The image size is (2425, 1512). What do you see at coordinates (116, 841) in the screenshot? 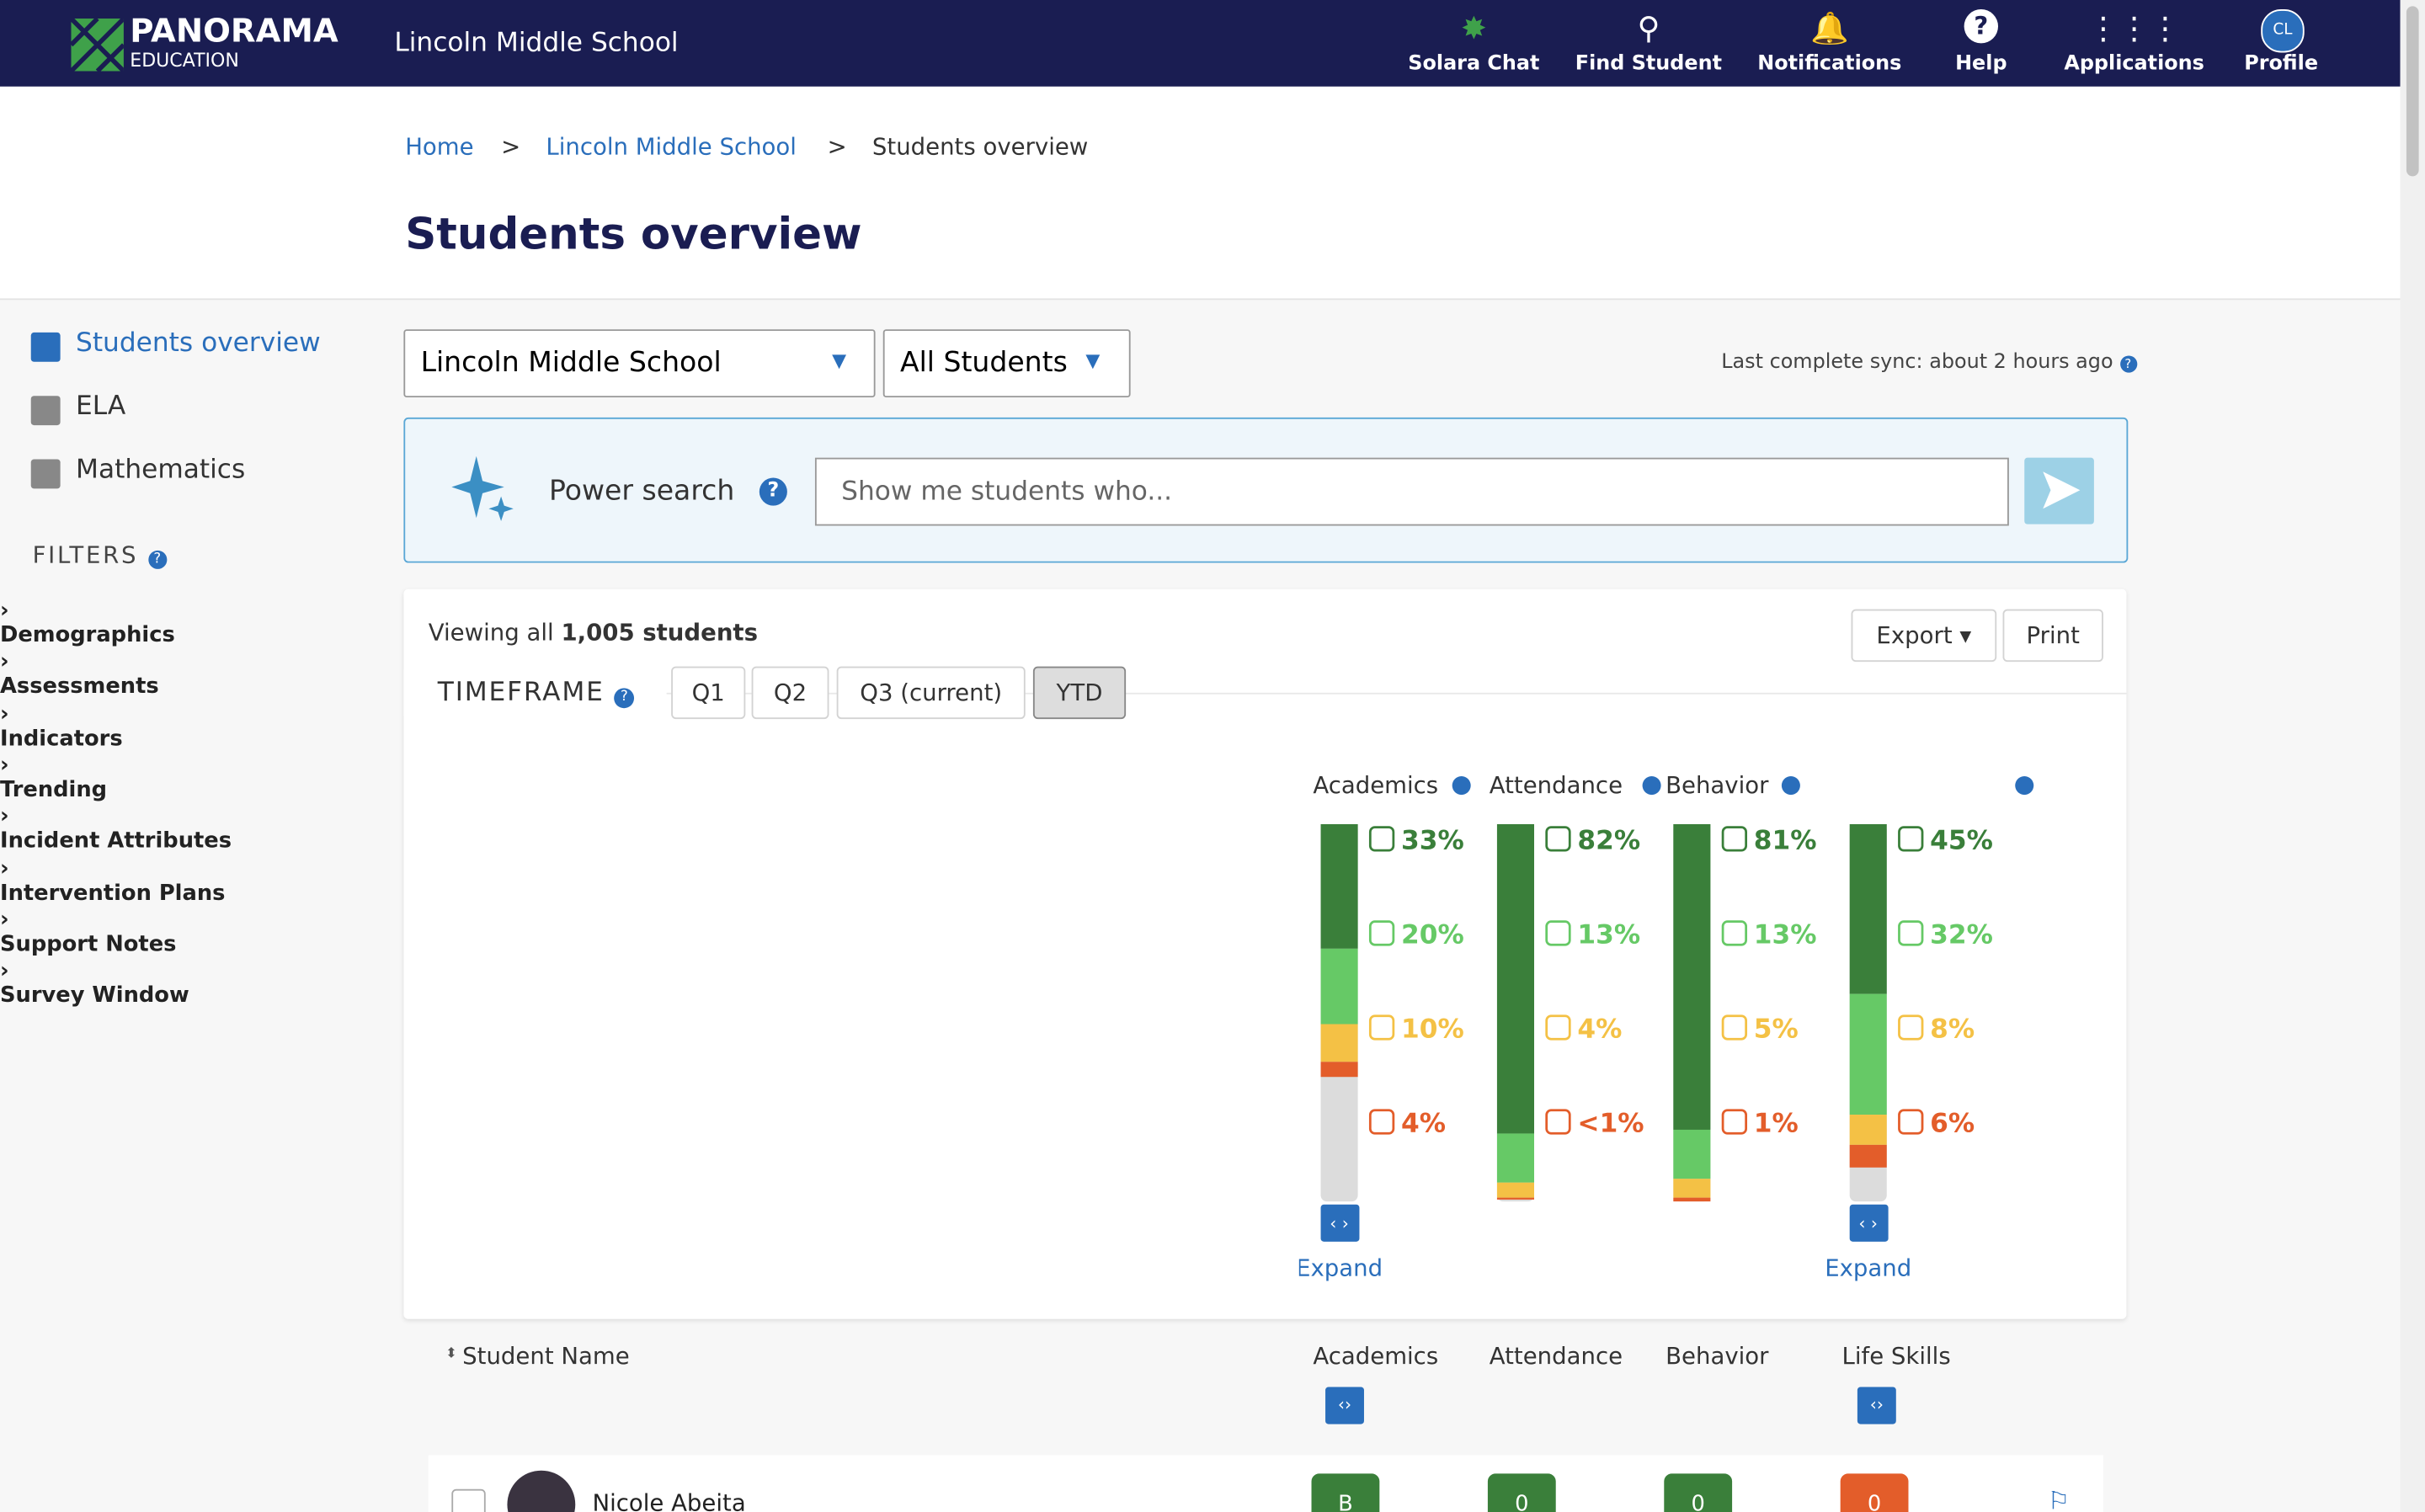
I see `filter-label: Incident Attributes` at bounding box center [116, 841].